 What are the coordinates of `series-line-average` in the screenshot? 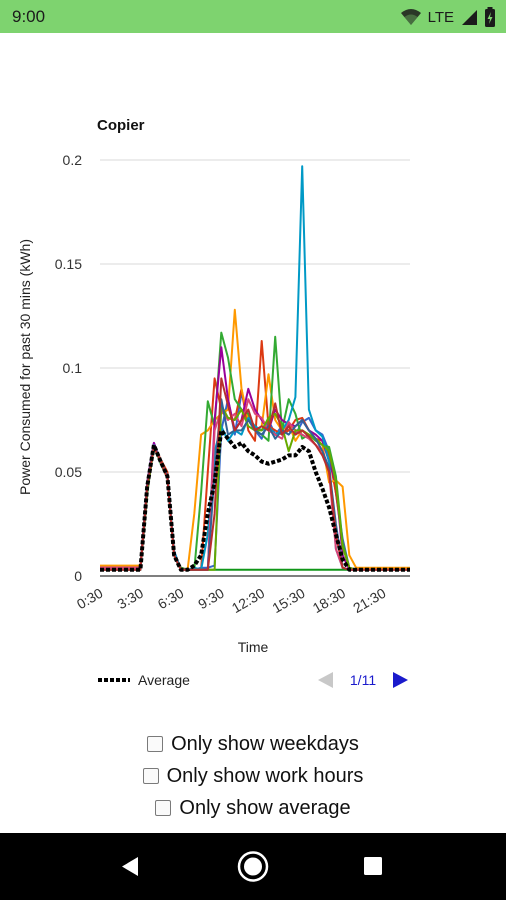 It's located at (255, 500).